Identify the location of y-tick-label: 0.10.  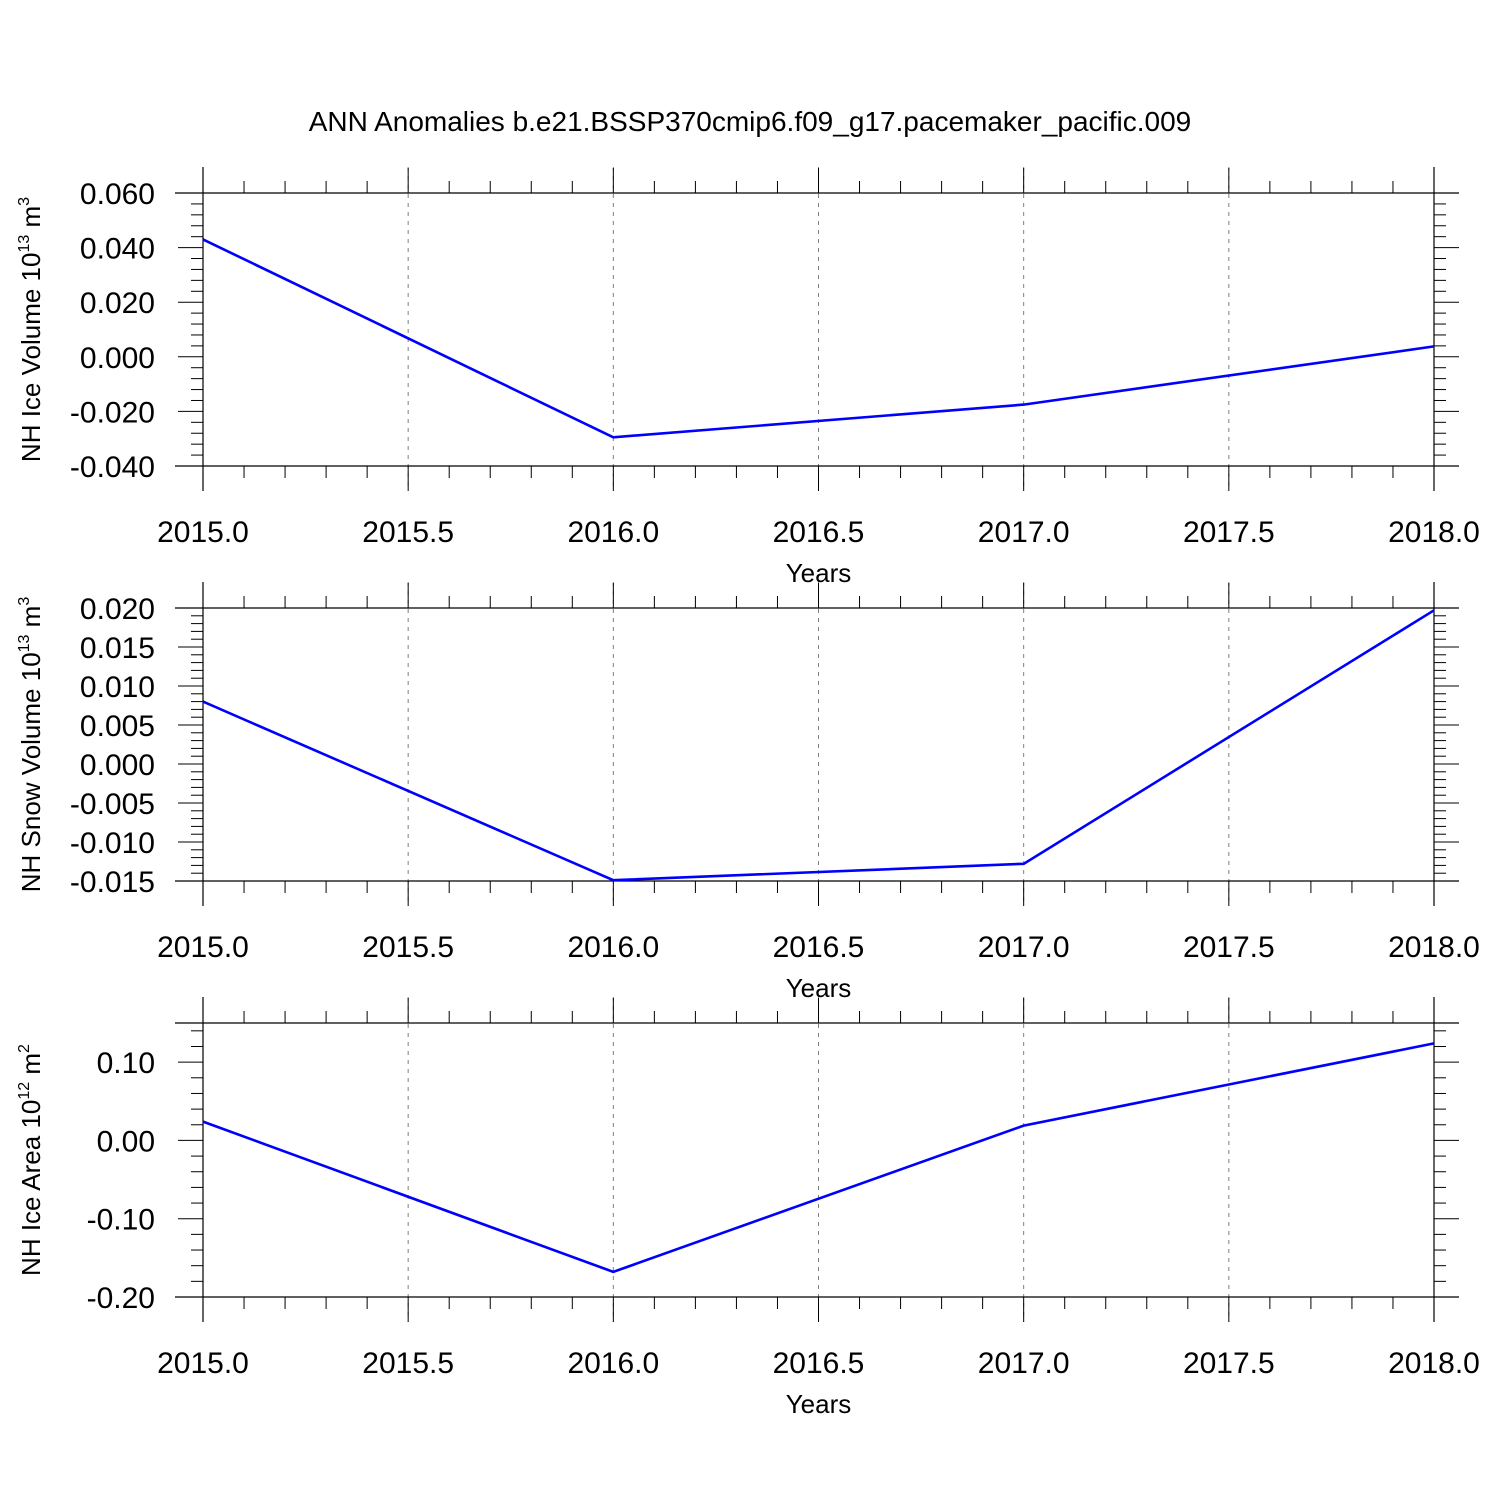
(126, 1063).